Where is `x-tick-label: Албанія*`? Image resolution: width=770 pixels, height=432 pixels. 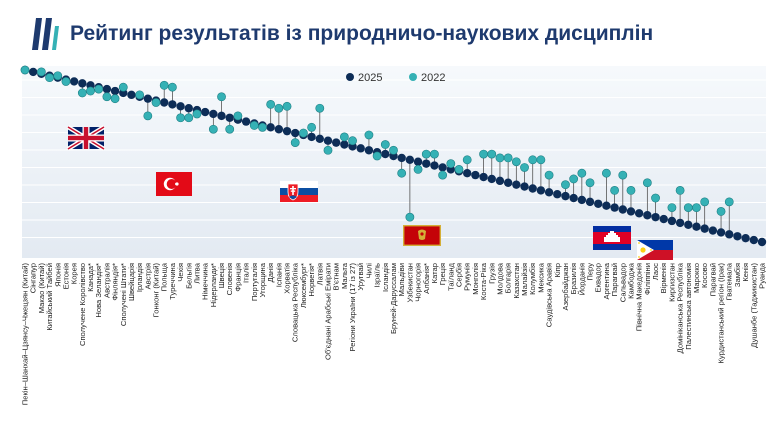 x-tick-label: Албанія* is located at coordinates (426, 278).